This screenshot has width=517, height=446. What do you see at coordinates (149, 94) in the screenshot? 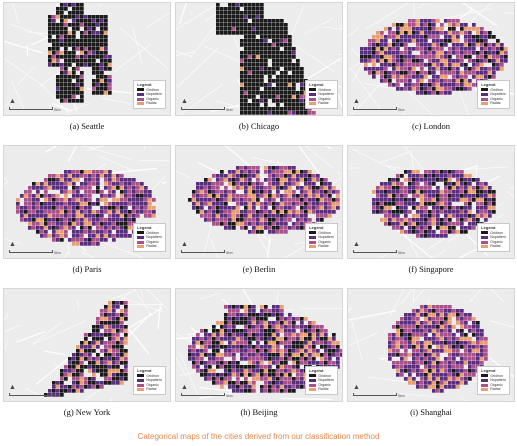
I see `map-legend: Legend Gridiron Nopattern Organic Radial` at bounding box center [149, 94].